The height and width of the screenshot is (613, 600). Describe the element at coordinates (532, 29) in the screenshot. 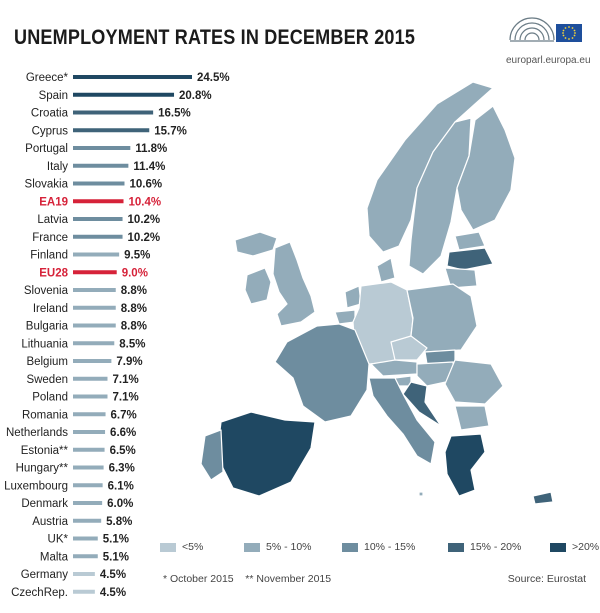

I see `hemicycle-icon` at that location.